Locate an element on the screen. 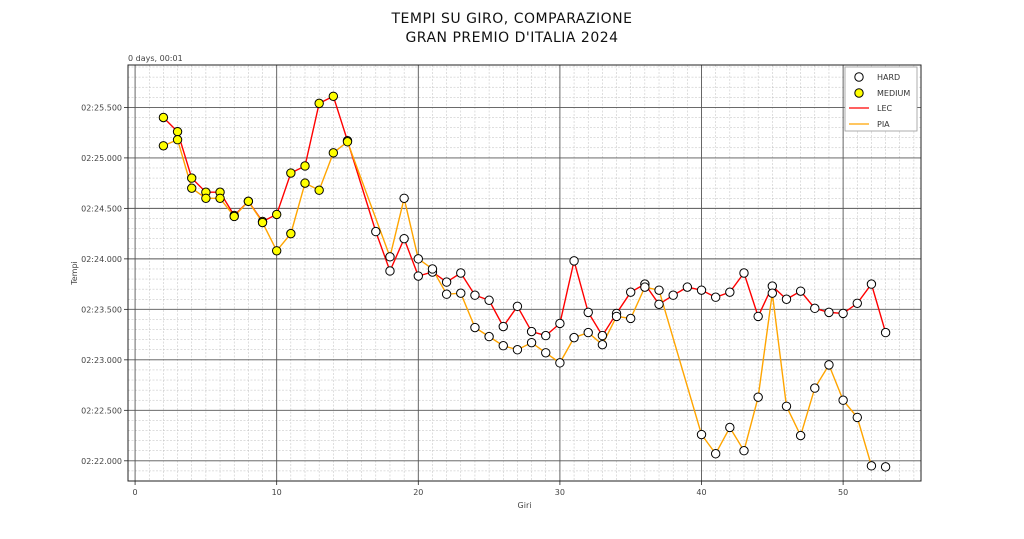  y-offset-label: 0 days, 00:01 is located at coordinates (155, 58).